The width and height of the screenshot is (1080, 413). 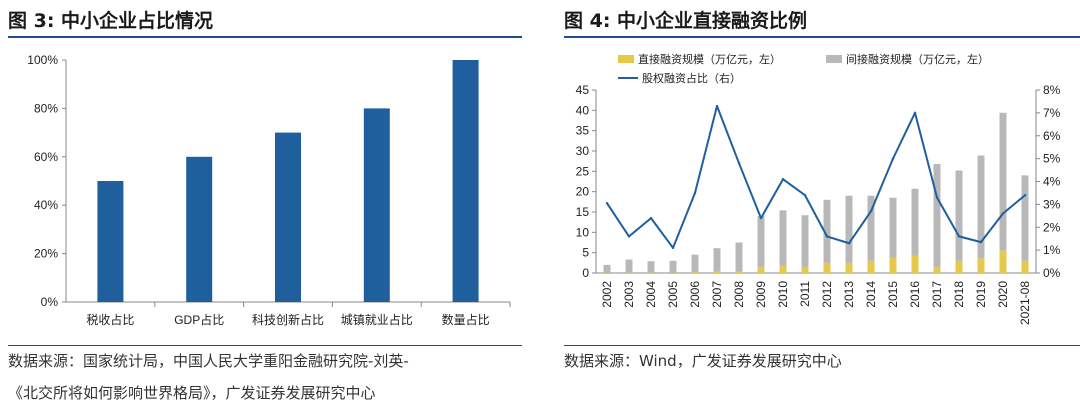 I want to click on right-x-tick-label: 2003, so click(x=629, y=294).